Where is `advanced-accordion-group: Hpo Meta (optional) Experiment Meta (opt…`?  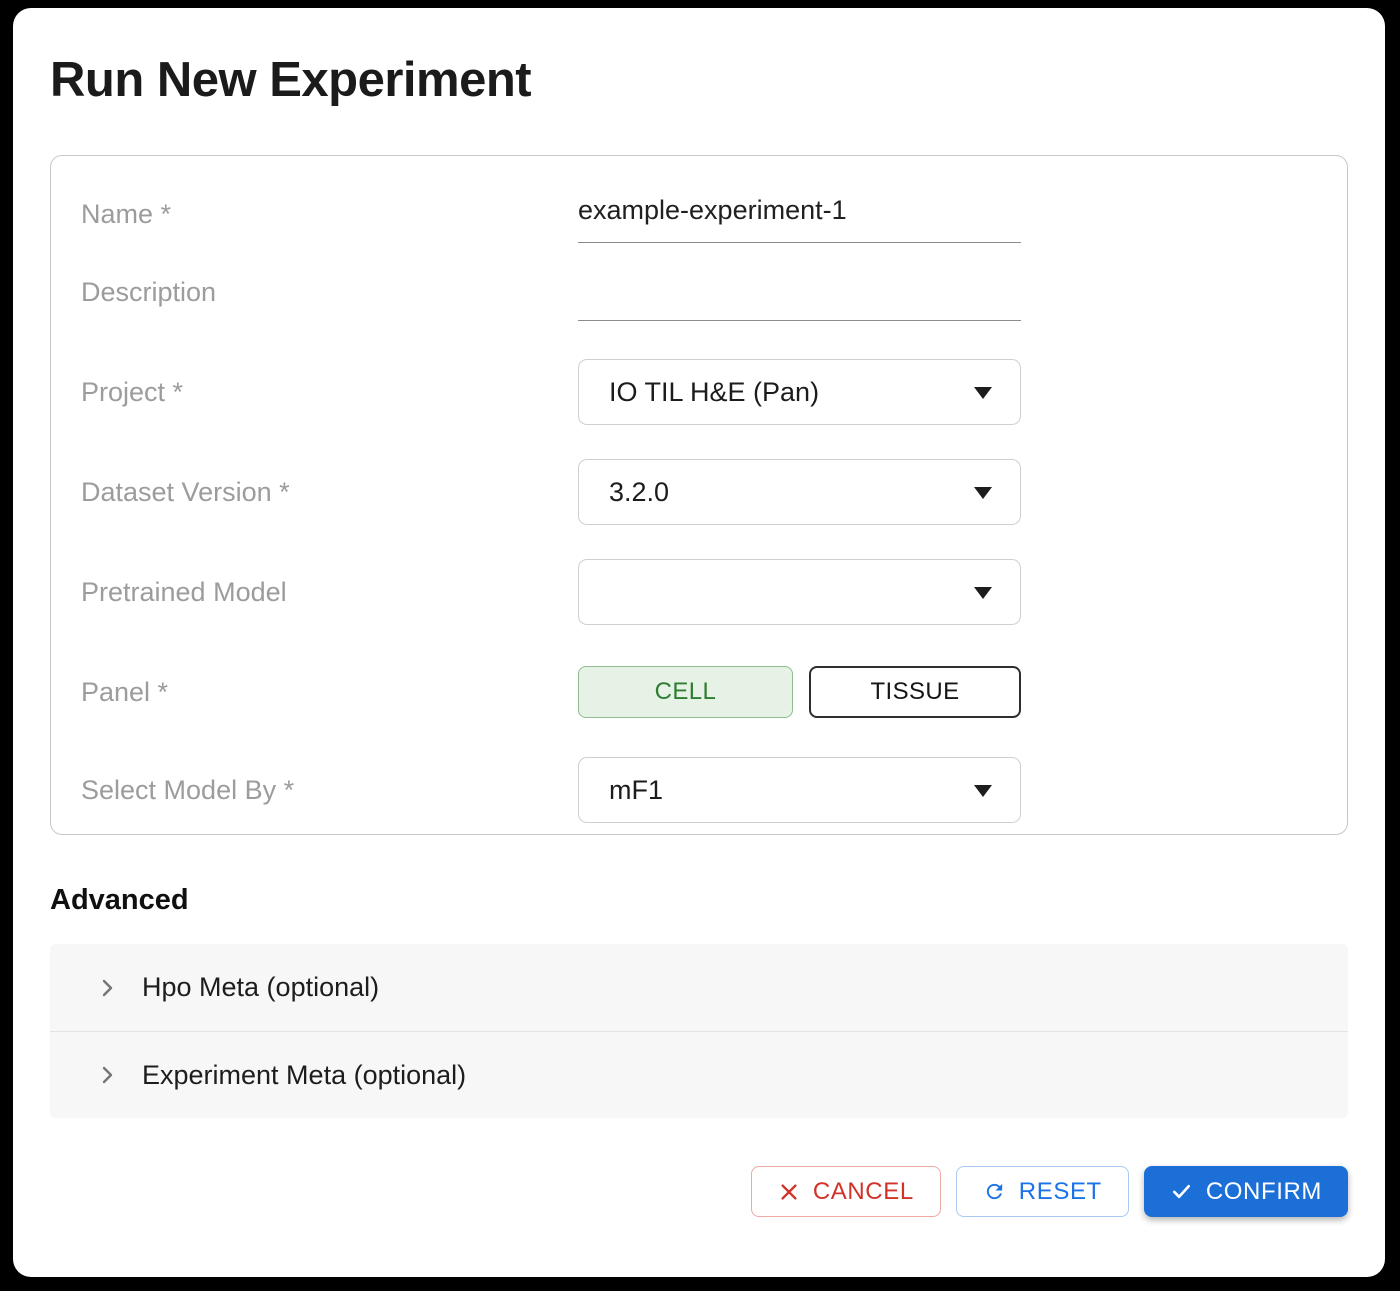 advanced-accordion-group: Hpo Meta (optional) Experiment Meta (opt… is located at coordinates (699, 1031).